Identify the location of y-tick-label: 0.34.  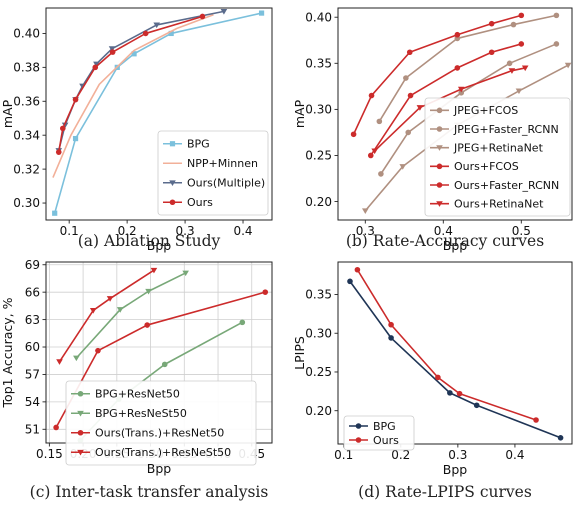
(26, 135).